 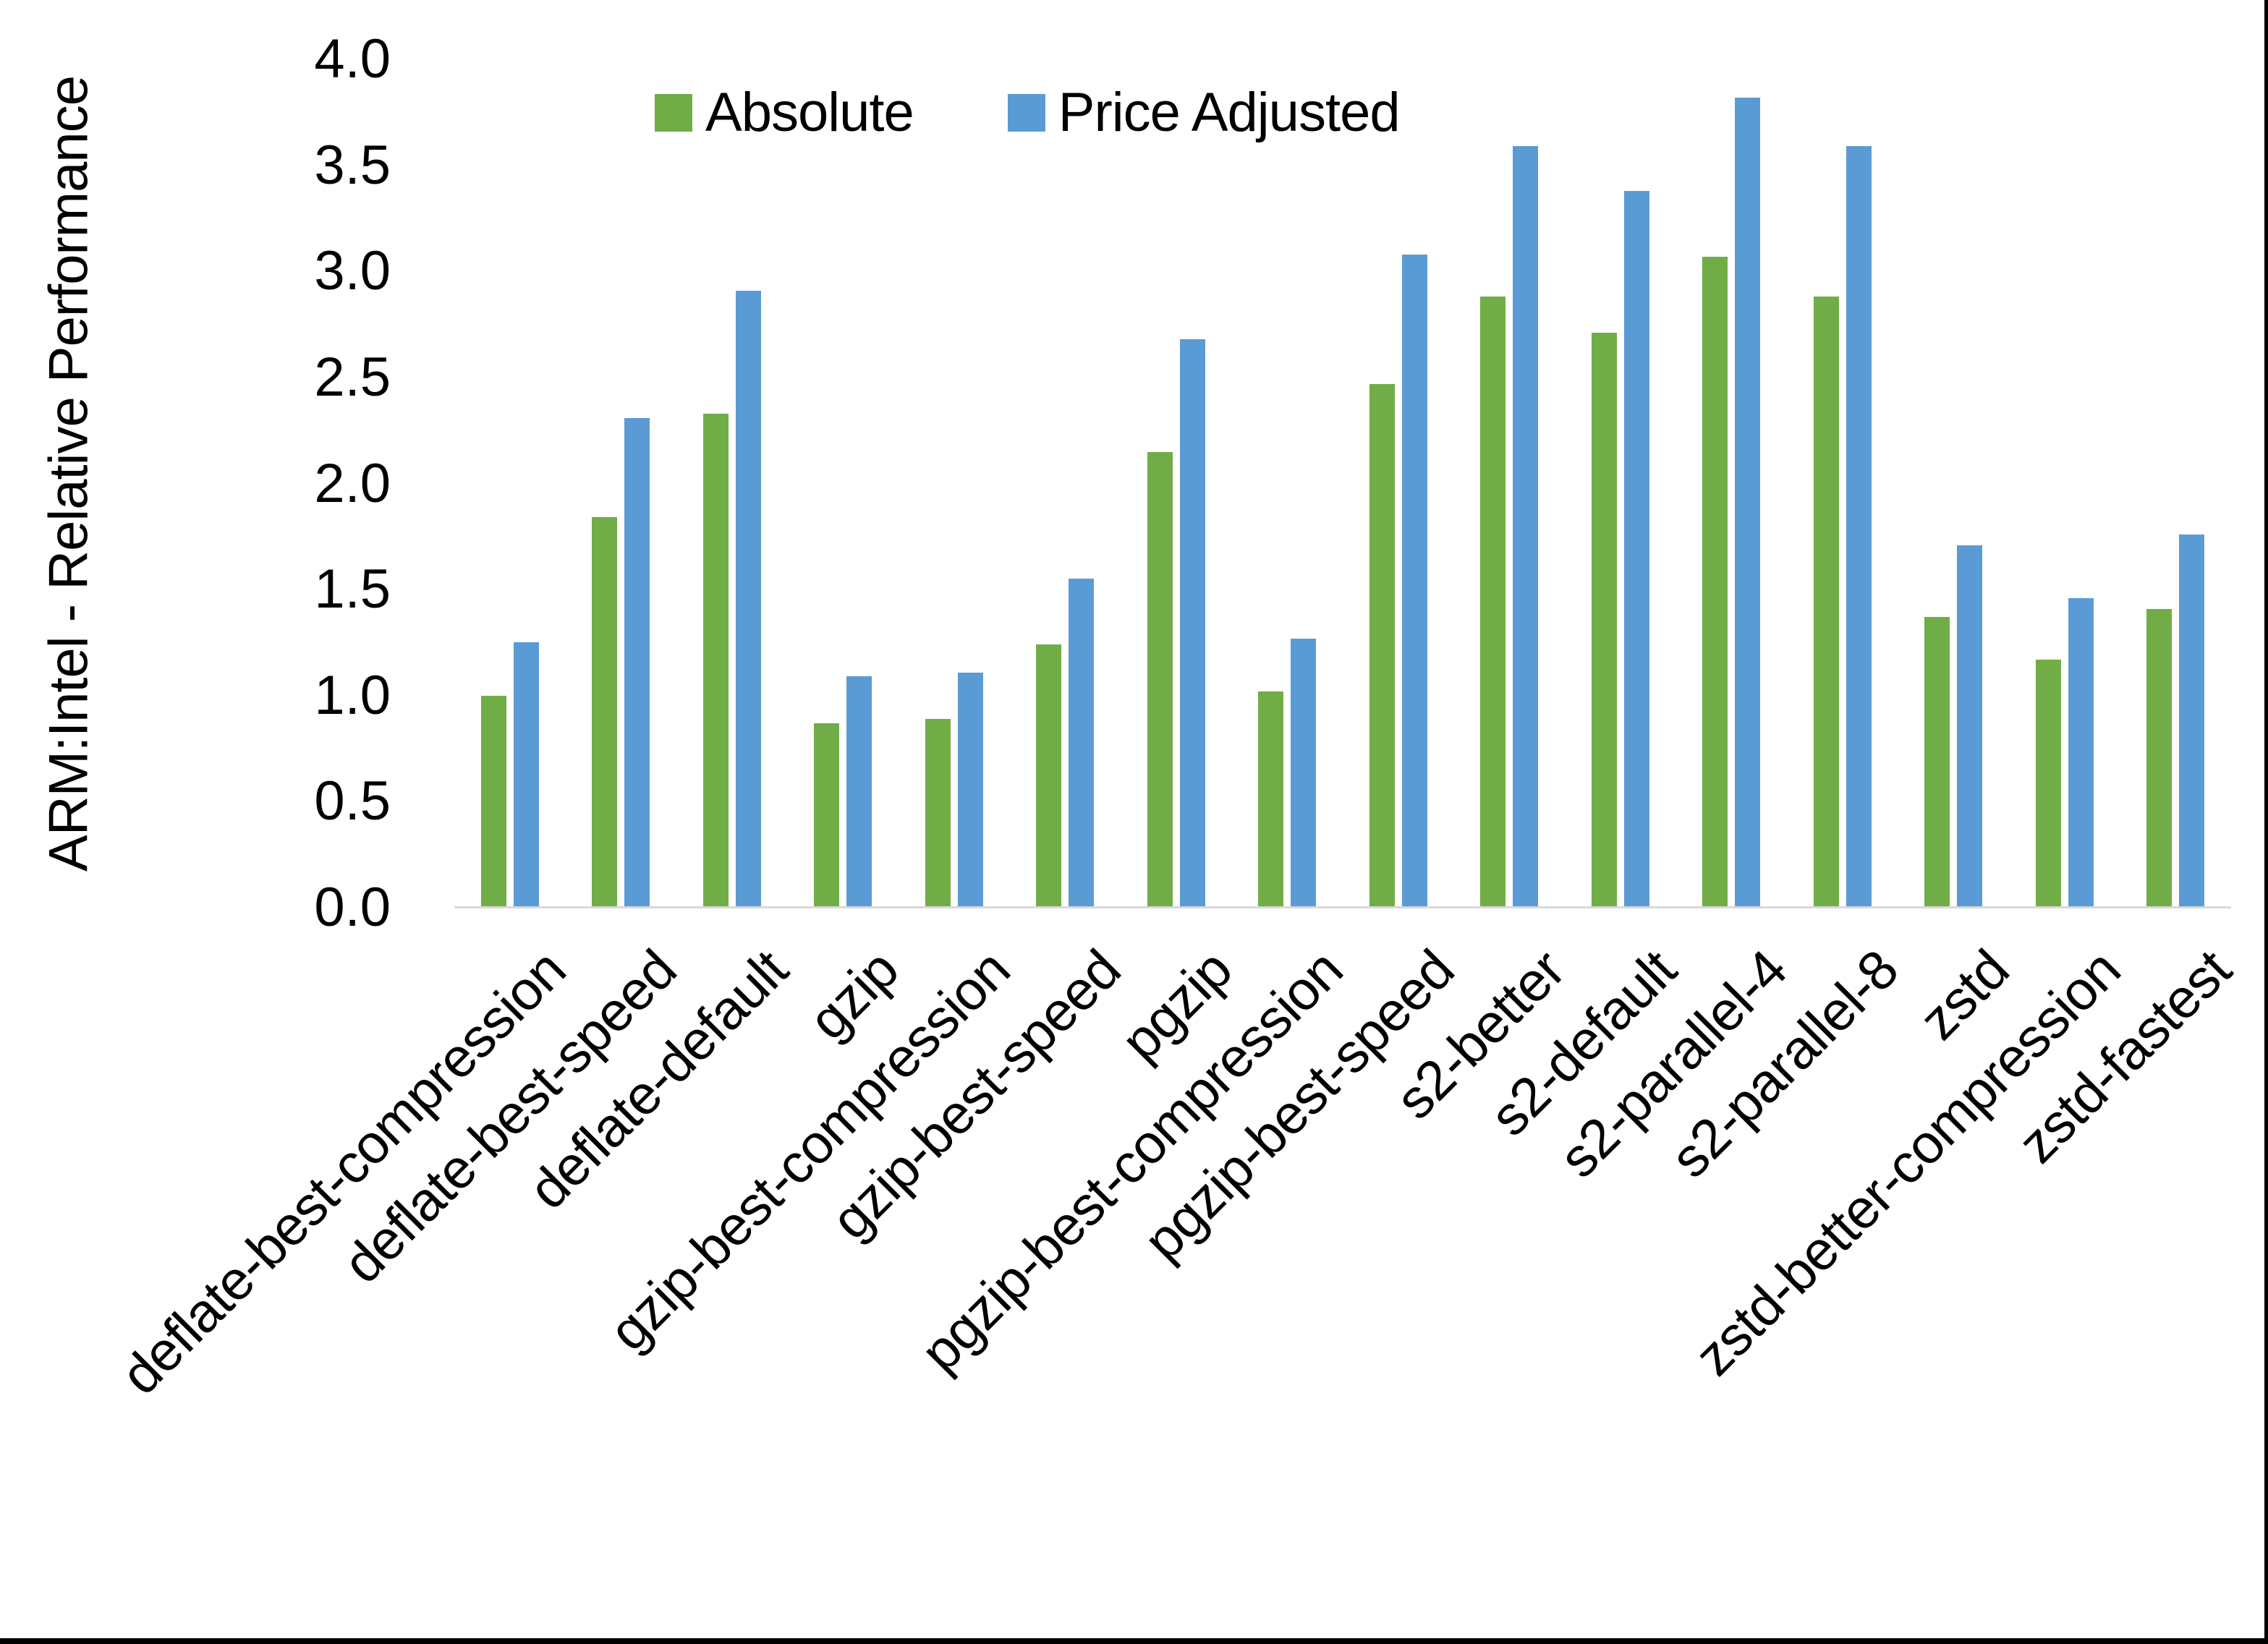 I want to click on bar-group-pgzip-best-compression, so click(x=1287, y=483).